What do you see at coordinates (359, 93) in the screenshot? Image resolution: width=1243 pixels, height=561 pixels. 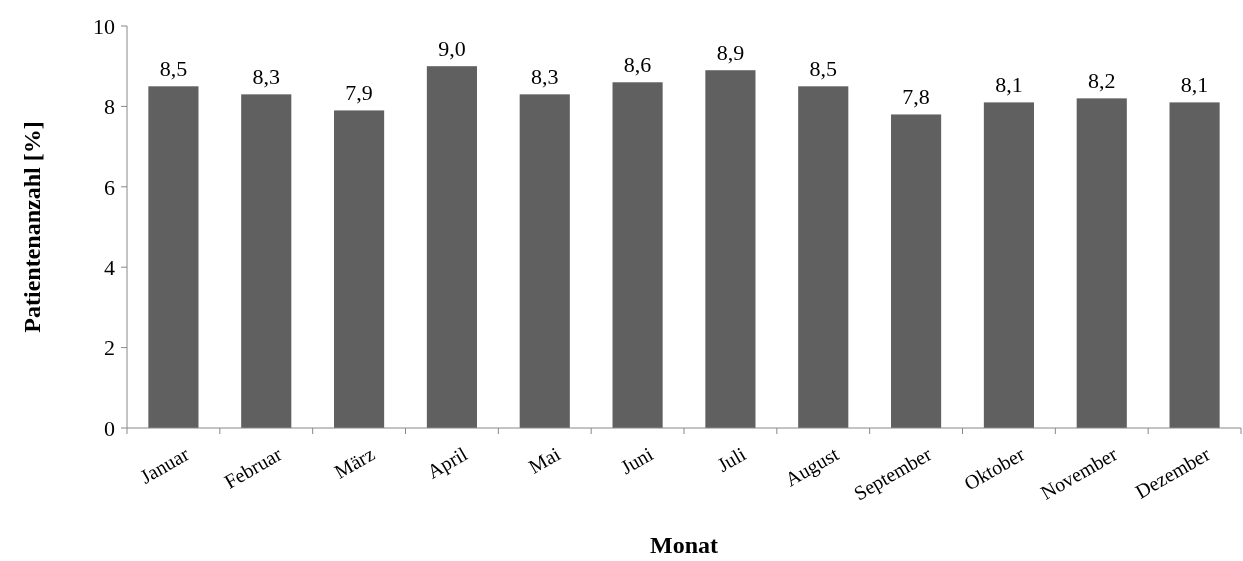 I see `data-label: 7,9` at bounding box center [359, 93].